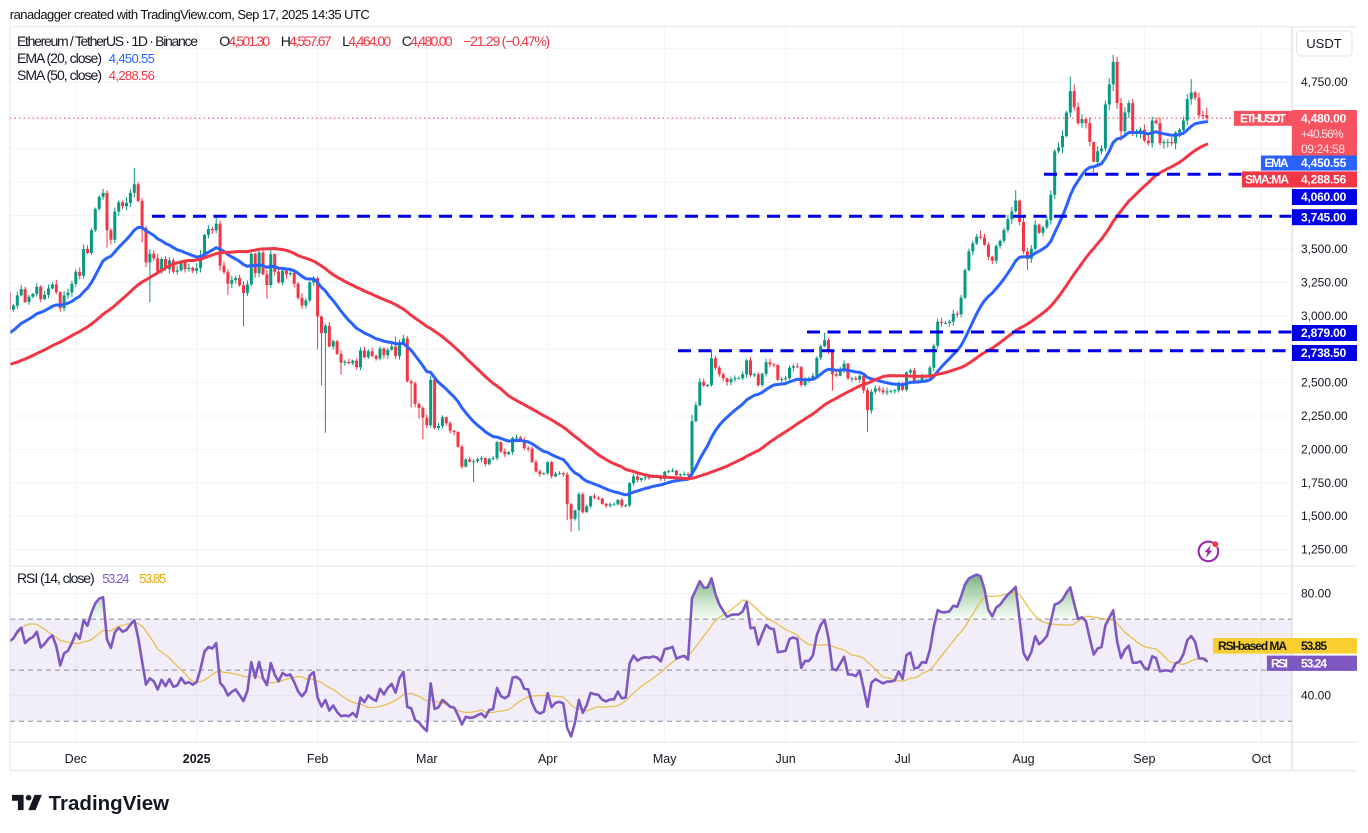 Image resolution: width=1368 pixels, height=833 pixels. Describe the element at coordinates (427, 759) in the screenshot. I see `svg-text: Mar` at that location.